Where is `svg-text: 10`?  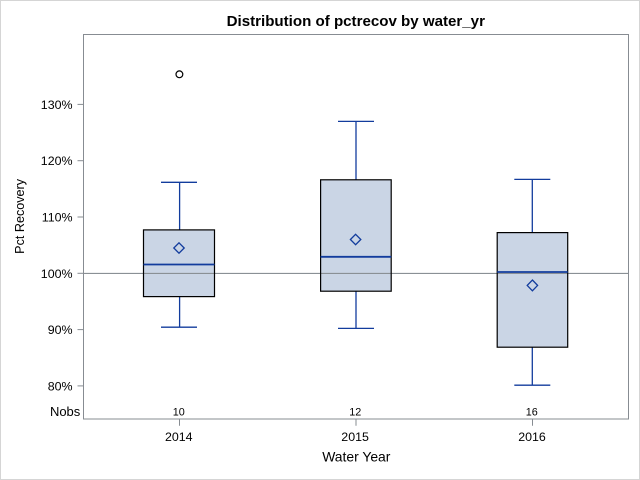
svg-text: 10 is located at coordinates (179, 412).